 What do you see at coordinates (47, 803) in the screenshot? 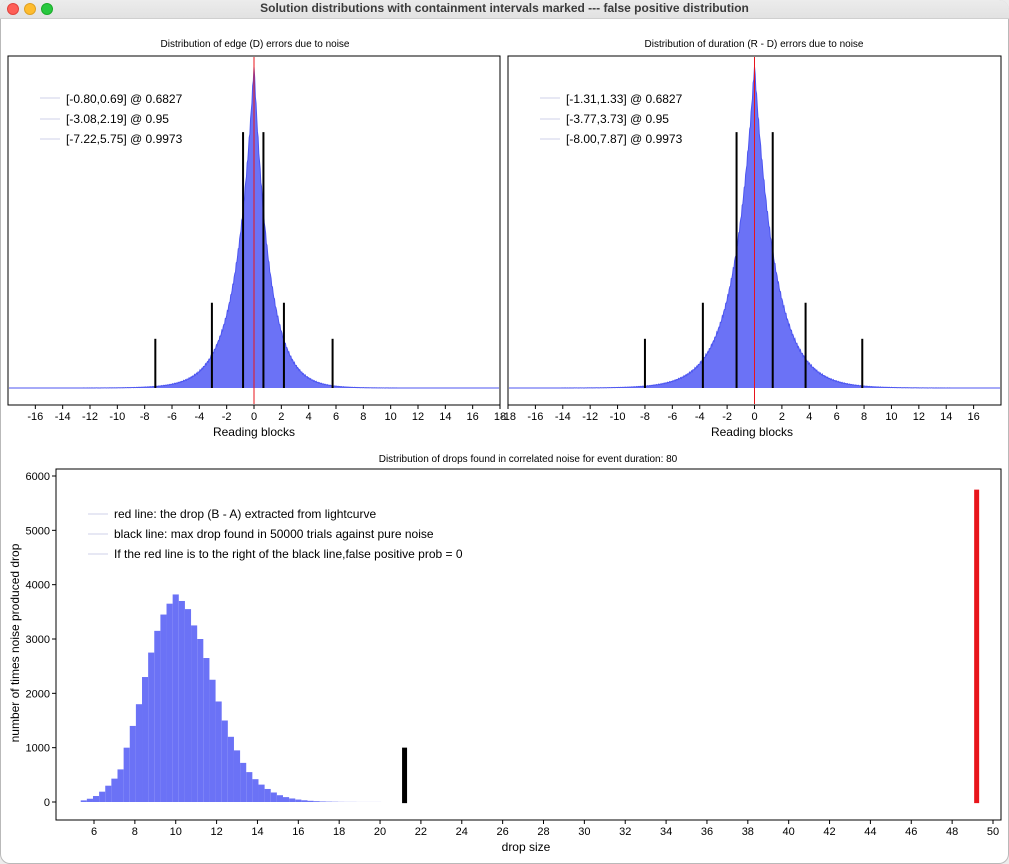
I see `y-tick-label: 0` at bounding box center [47, 803].